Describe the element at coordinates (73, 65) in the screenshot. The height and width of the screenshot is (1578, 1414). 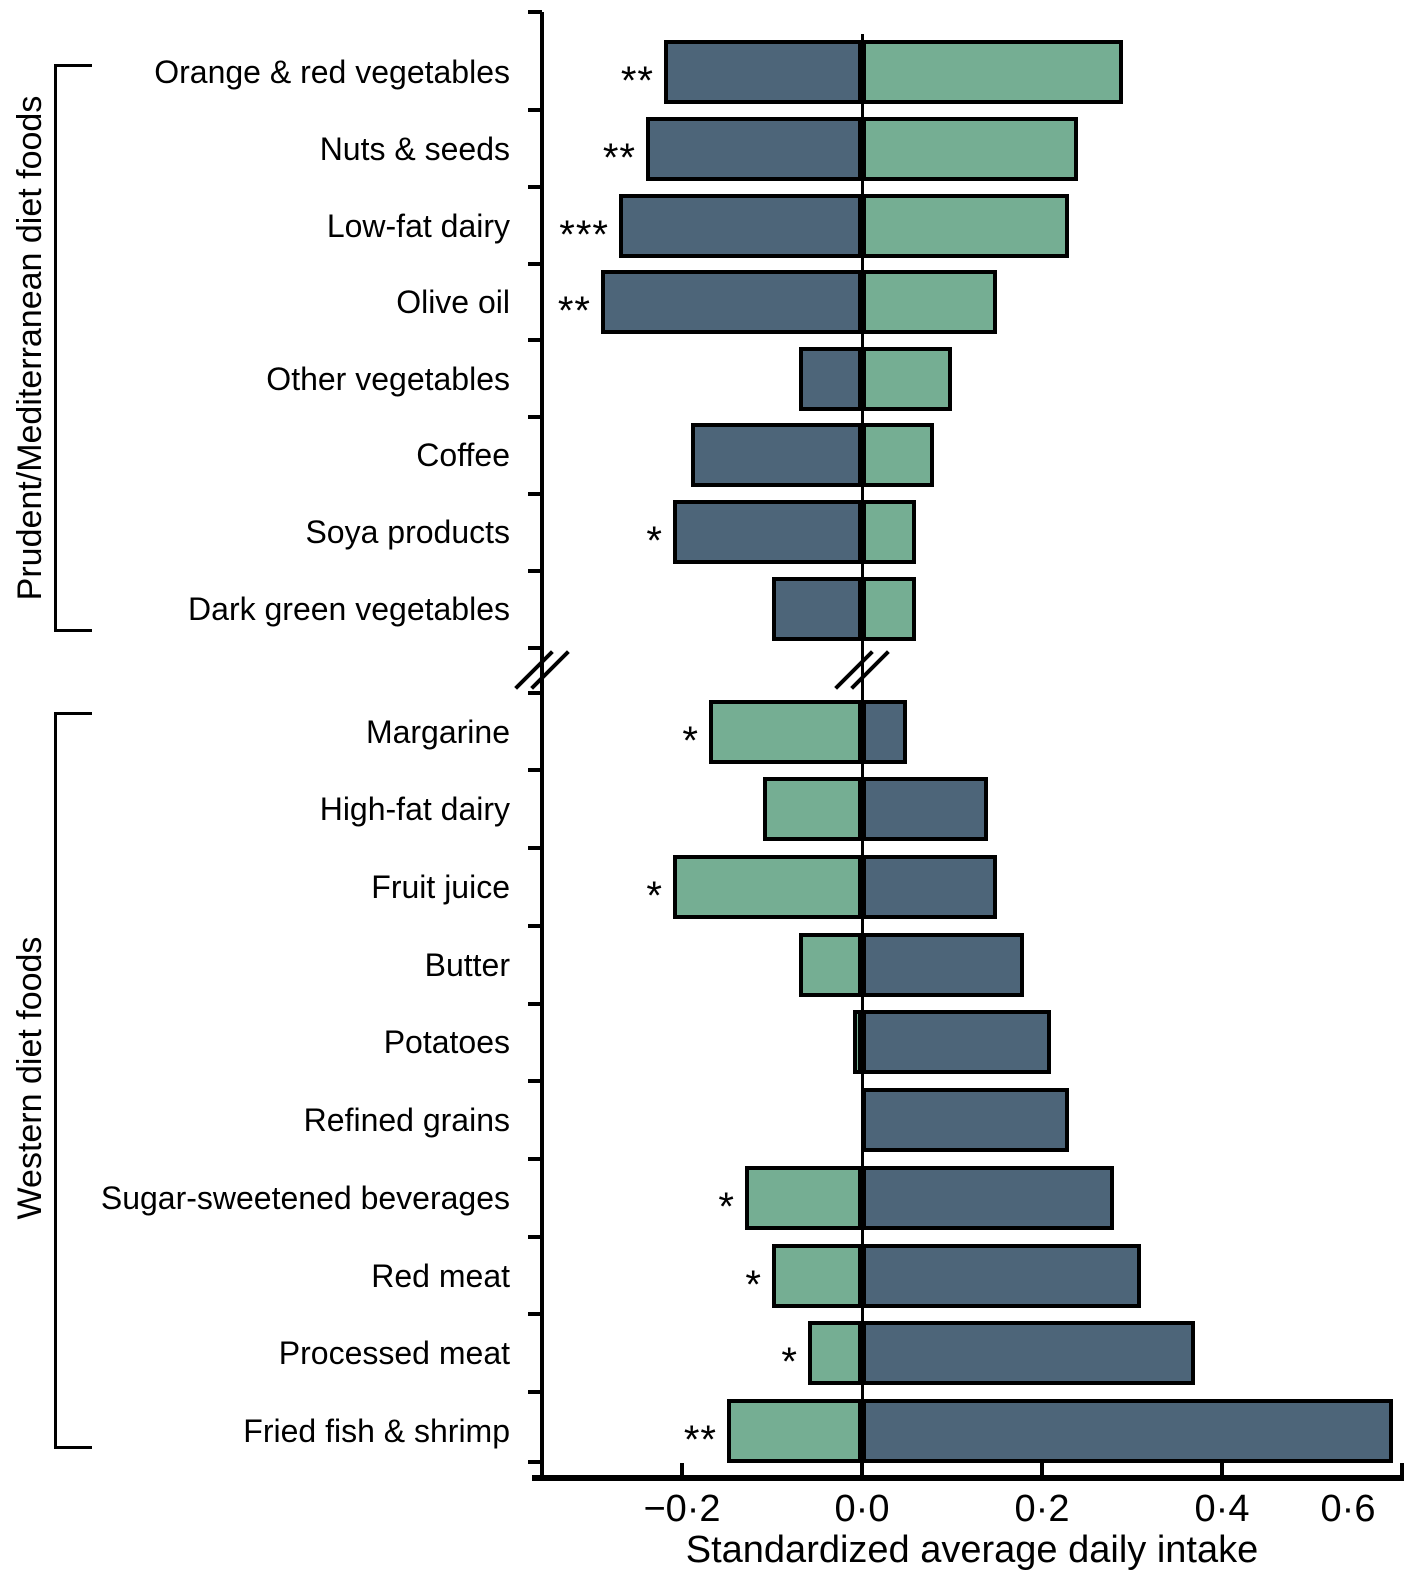
I see `bracket-top-group-upper-tick` at that location.